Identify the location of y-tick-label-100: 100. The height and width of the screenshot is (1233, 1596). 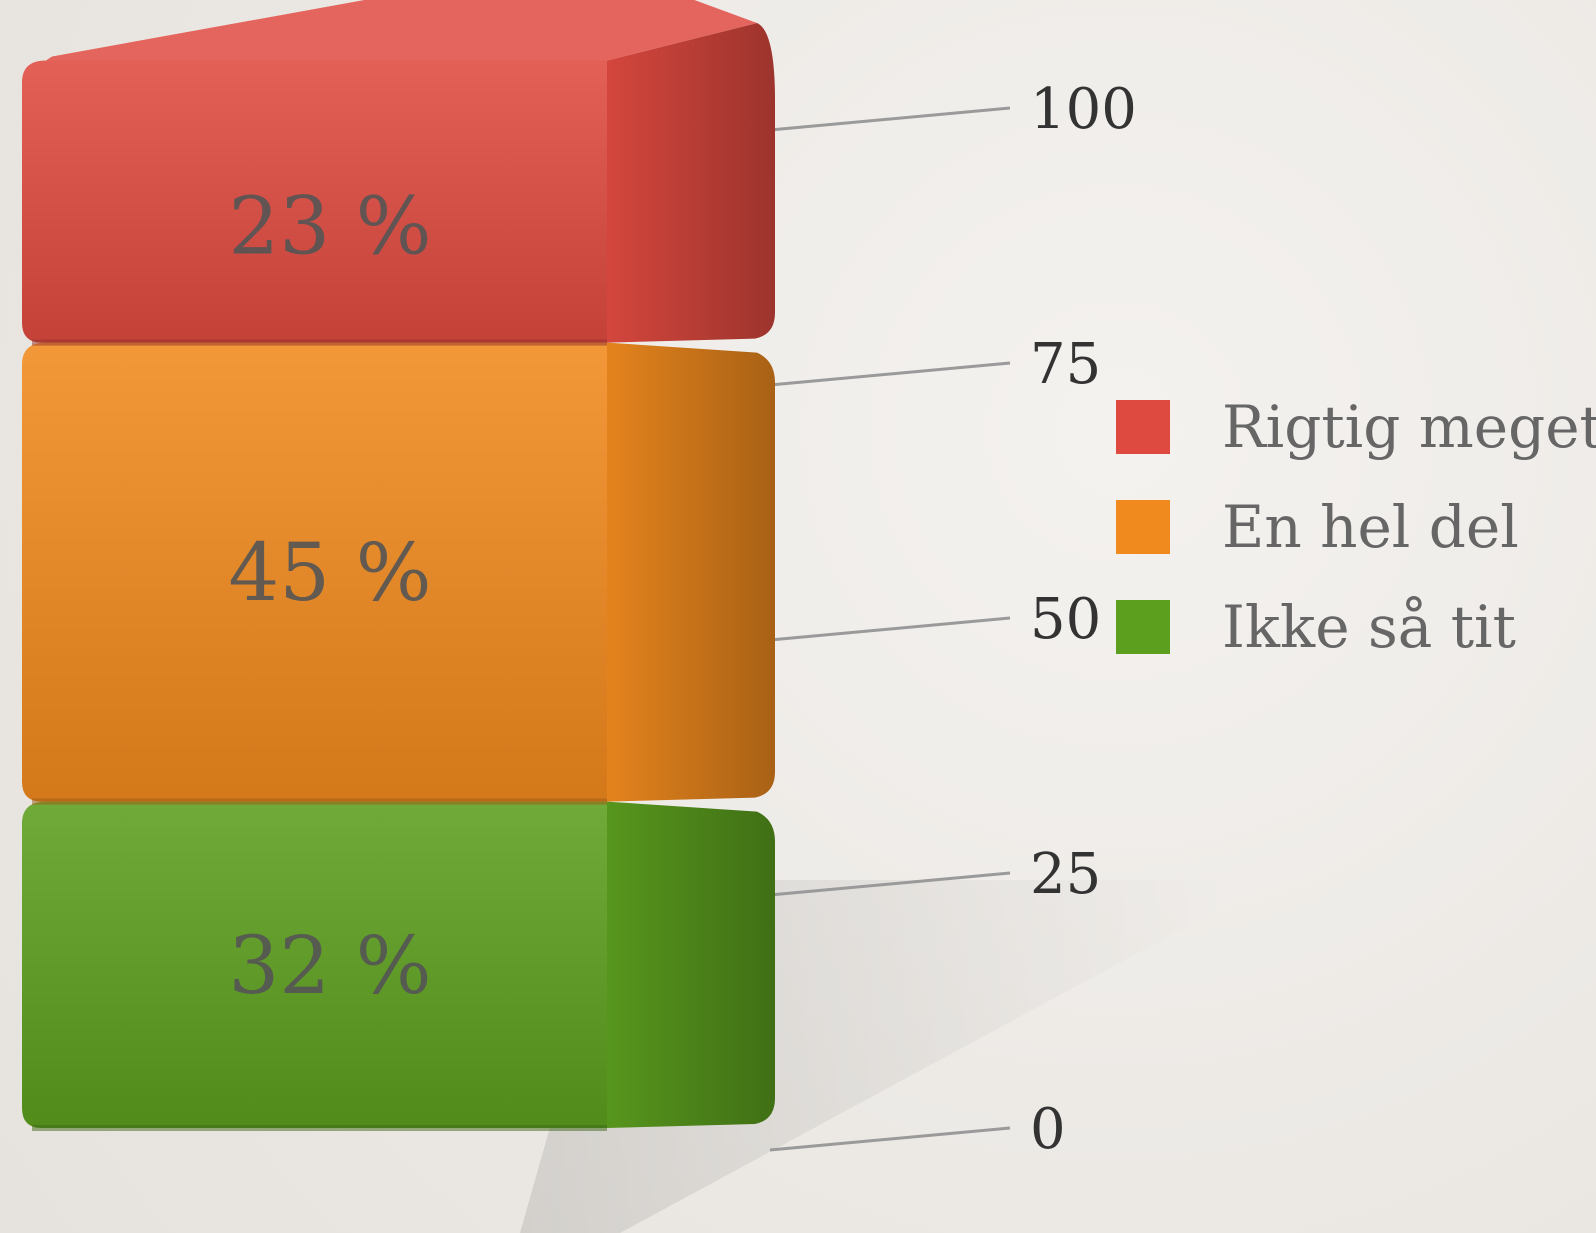
(1083, 109).